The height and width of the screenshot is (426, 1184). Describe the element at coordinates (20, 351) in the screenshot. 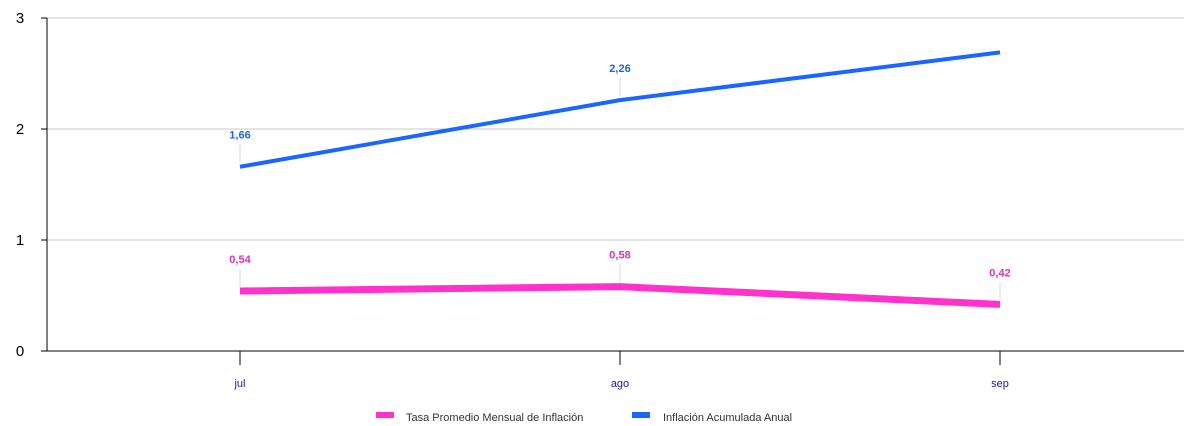

I see `ytick-label: 0` at that location.